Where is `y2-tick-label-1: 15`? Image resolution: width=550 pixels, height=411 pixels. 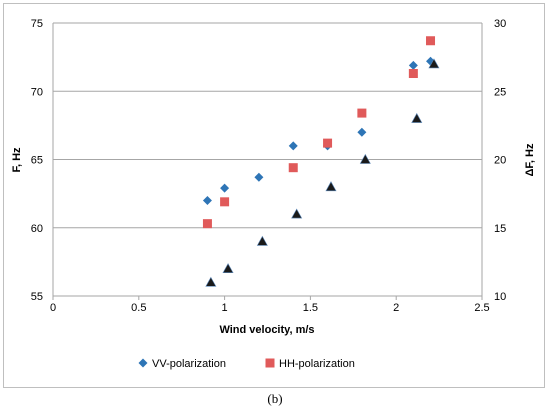
y2-tick-label-1: 15 is located at coordinates (500, 229).